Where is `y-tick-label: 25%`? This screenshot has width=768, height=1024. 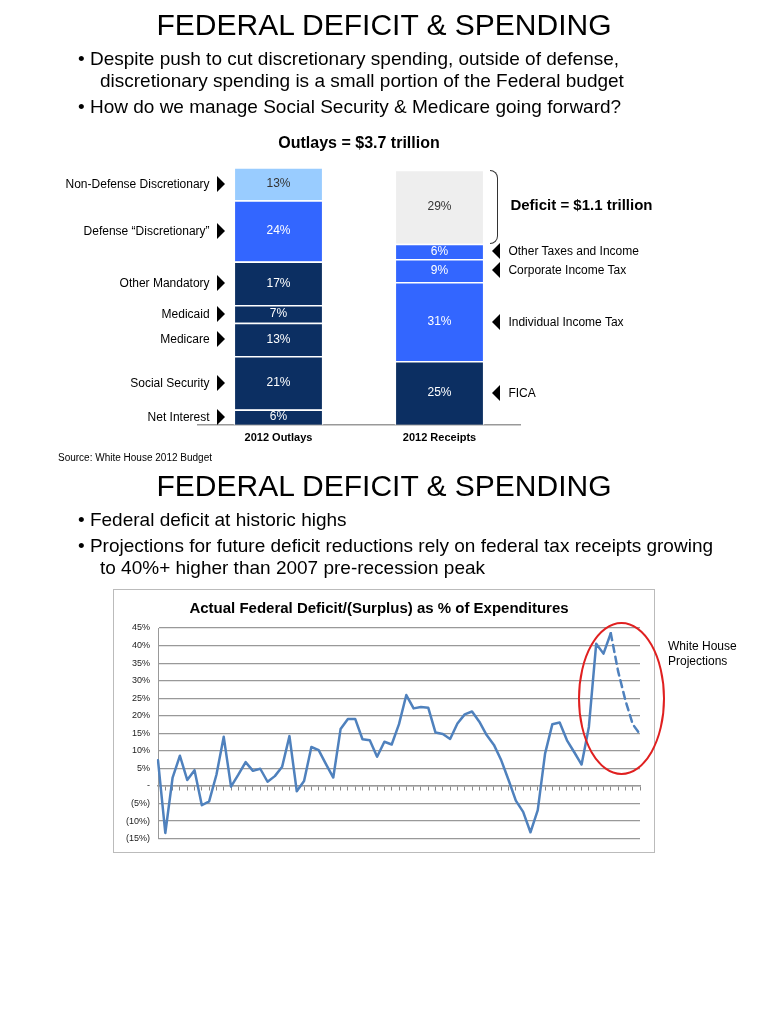
y-tick-label: 25% is located at coordinates (141, 697).